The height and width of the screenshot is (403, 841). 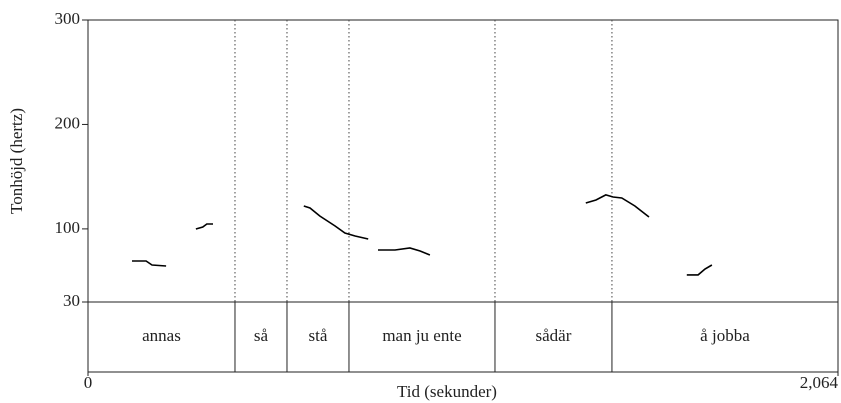 I want to click on tier-label: man ju ente, so click(x=421, y=335).